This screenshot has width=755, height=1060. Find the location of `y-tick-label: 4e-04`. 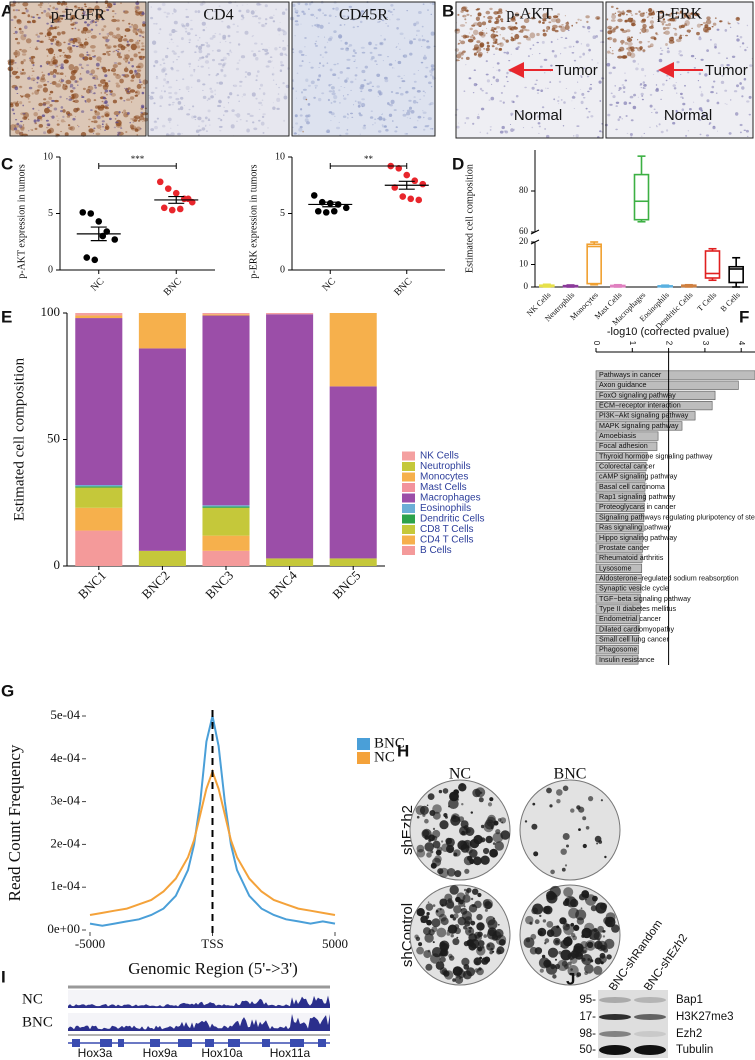

y-tick-label: 4e-04 is located at coordinates (65, 757).